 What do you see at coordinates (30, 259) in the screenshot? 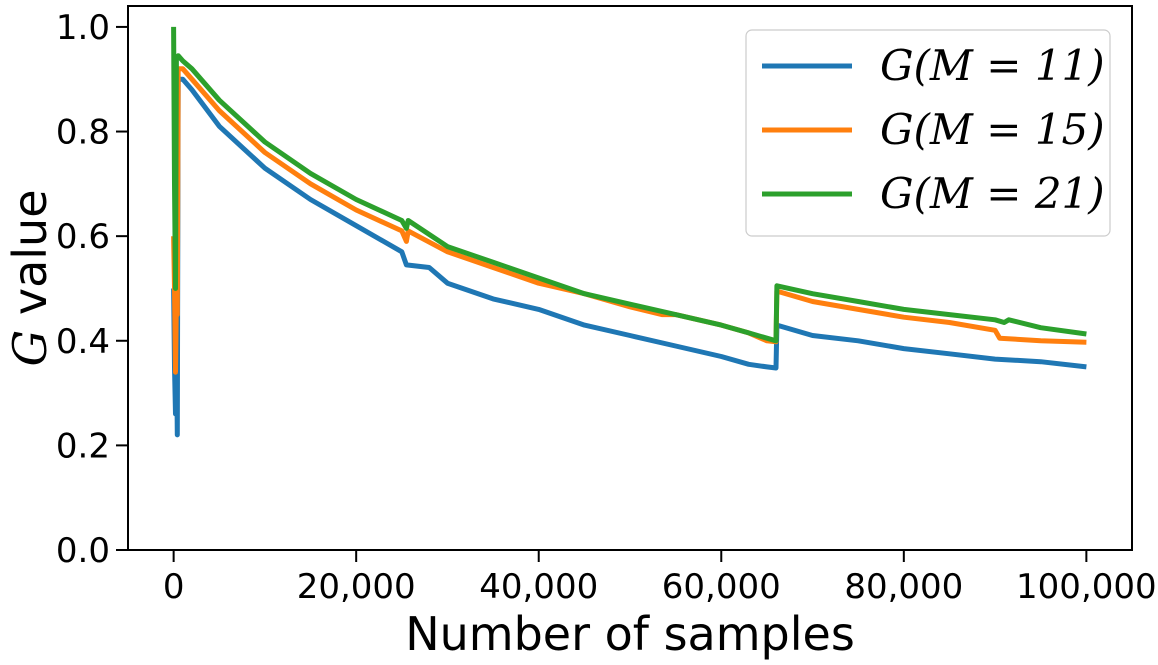
I see `y-axis-title-suffix: value` at bounding box center [30, 259].